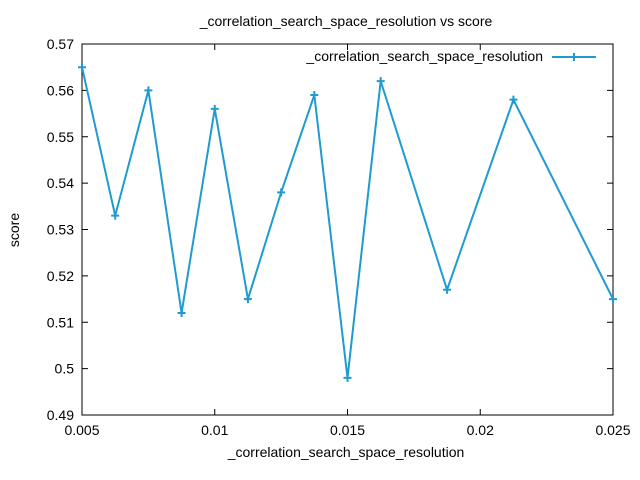  I want to click on legend-label: _correlation_search_space_resolution, so click(424, 56).